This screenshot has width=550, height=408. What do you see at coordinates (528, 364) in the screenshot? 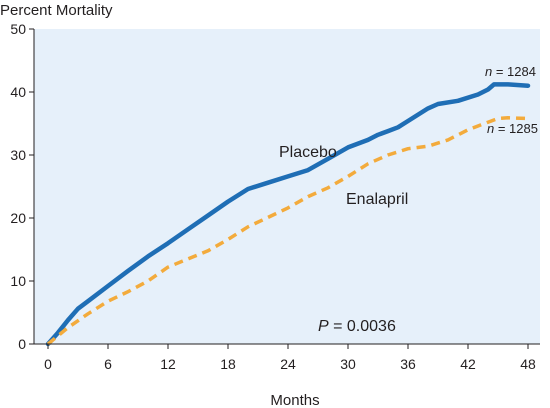
I see `x-tick-label: 48` at bounding box center [528, 364].